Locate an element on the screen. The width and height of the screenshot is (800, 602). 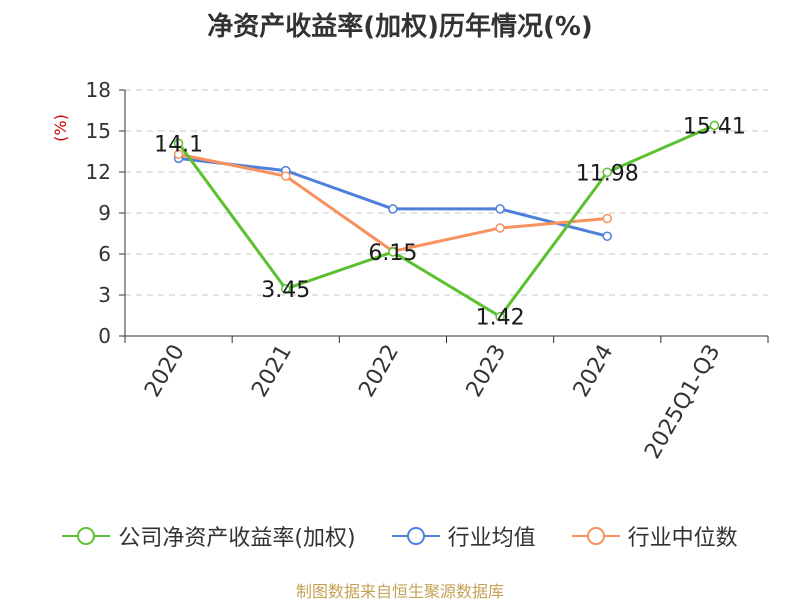
data-label: 6.15 is located at coordinates (392, 253).